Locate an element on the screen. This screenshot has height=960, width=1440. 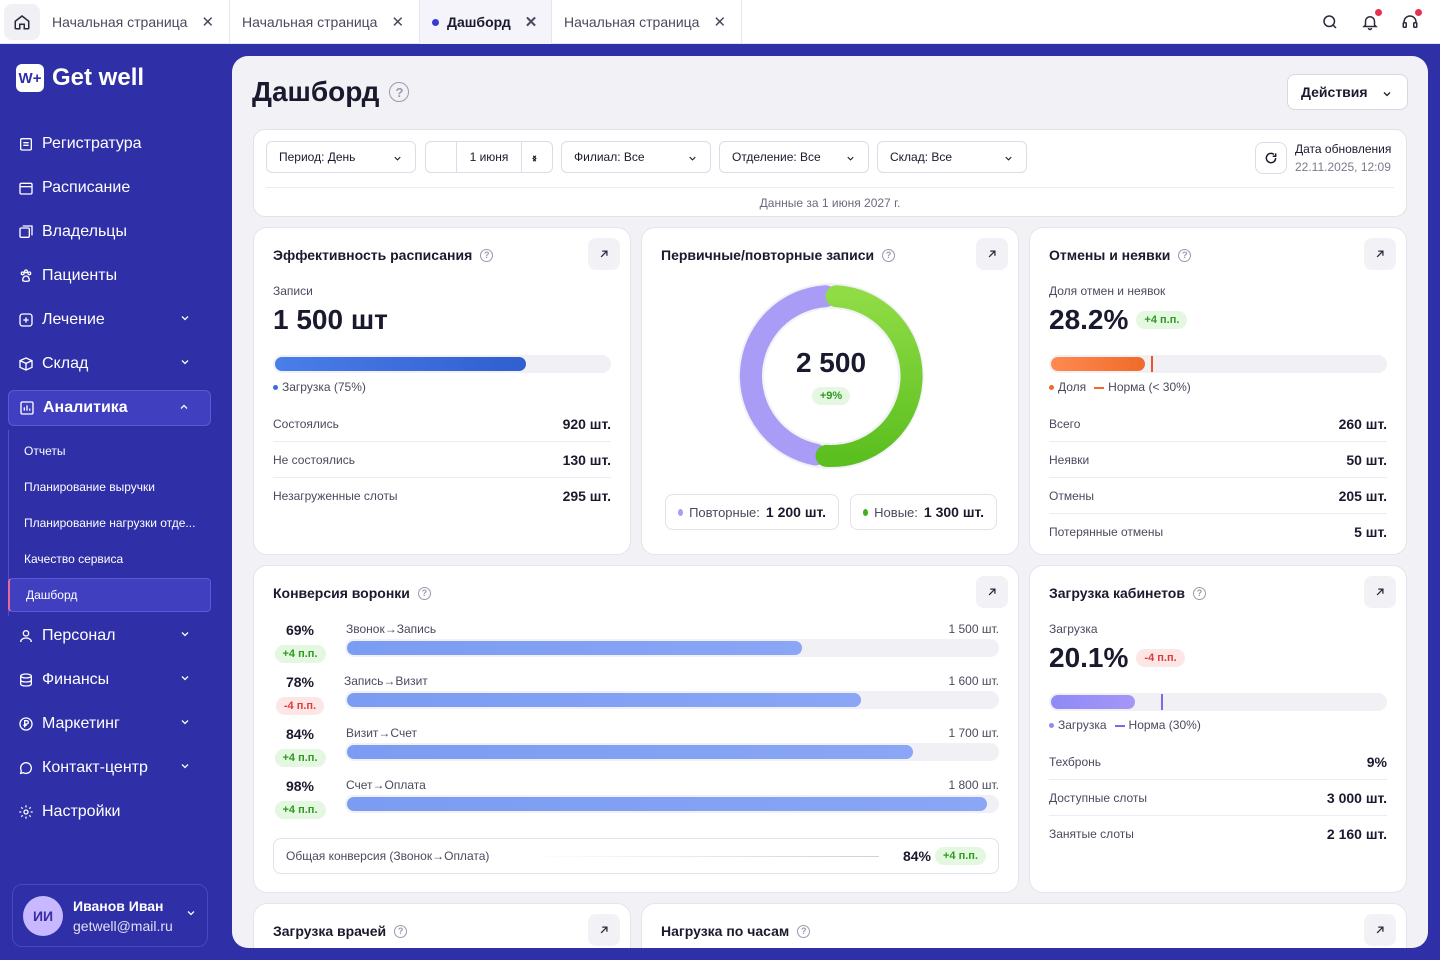
period-select: Период: День is located at coordinates (341, 157).